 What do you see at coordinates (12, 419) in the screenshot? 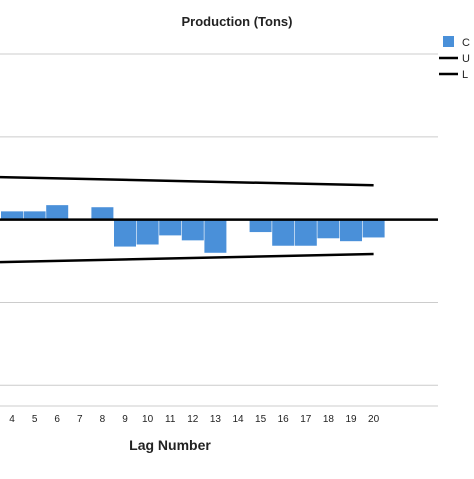
I see `x-tick-4: 4` at bounding box center [12, 419].